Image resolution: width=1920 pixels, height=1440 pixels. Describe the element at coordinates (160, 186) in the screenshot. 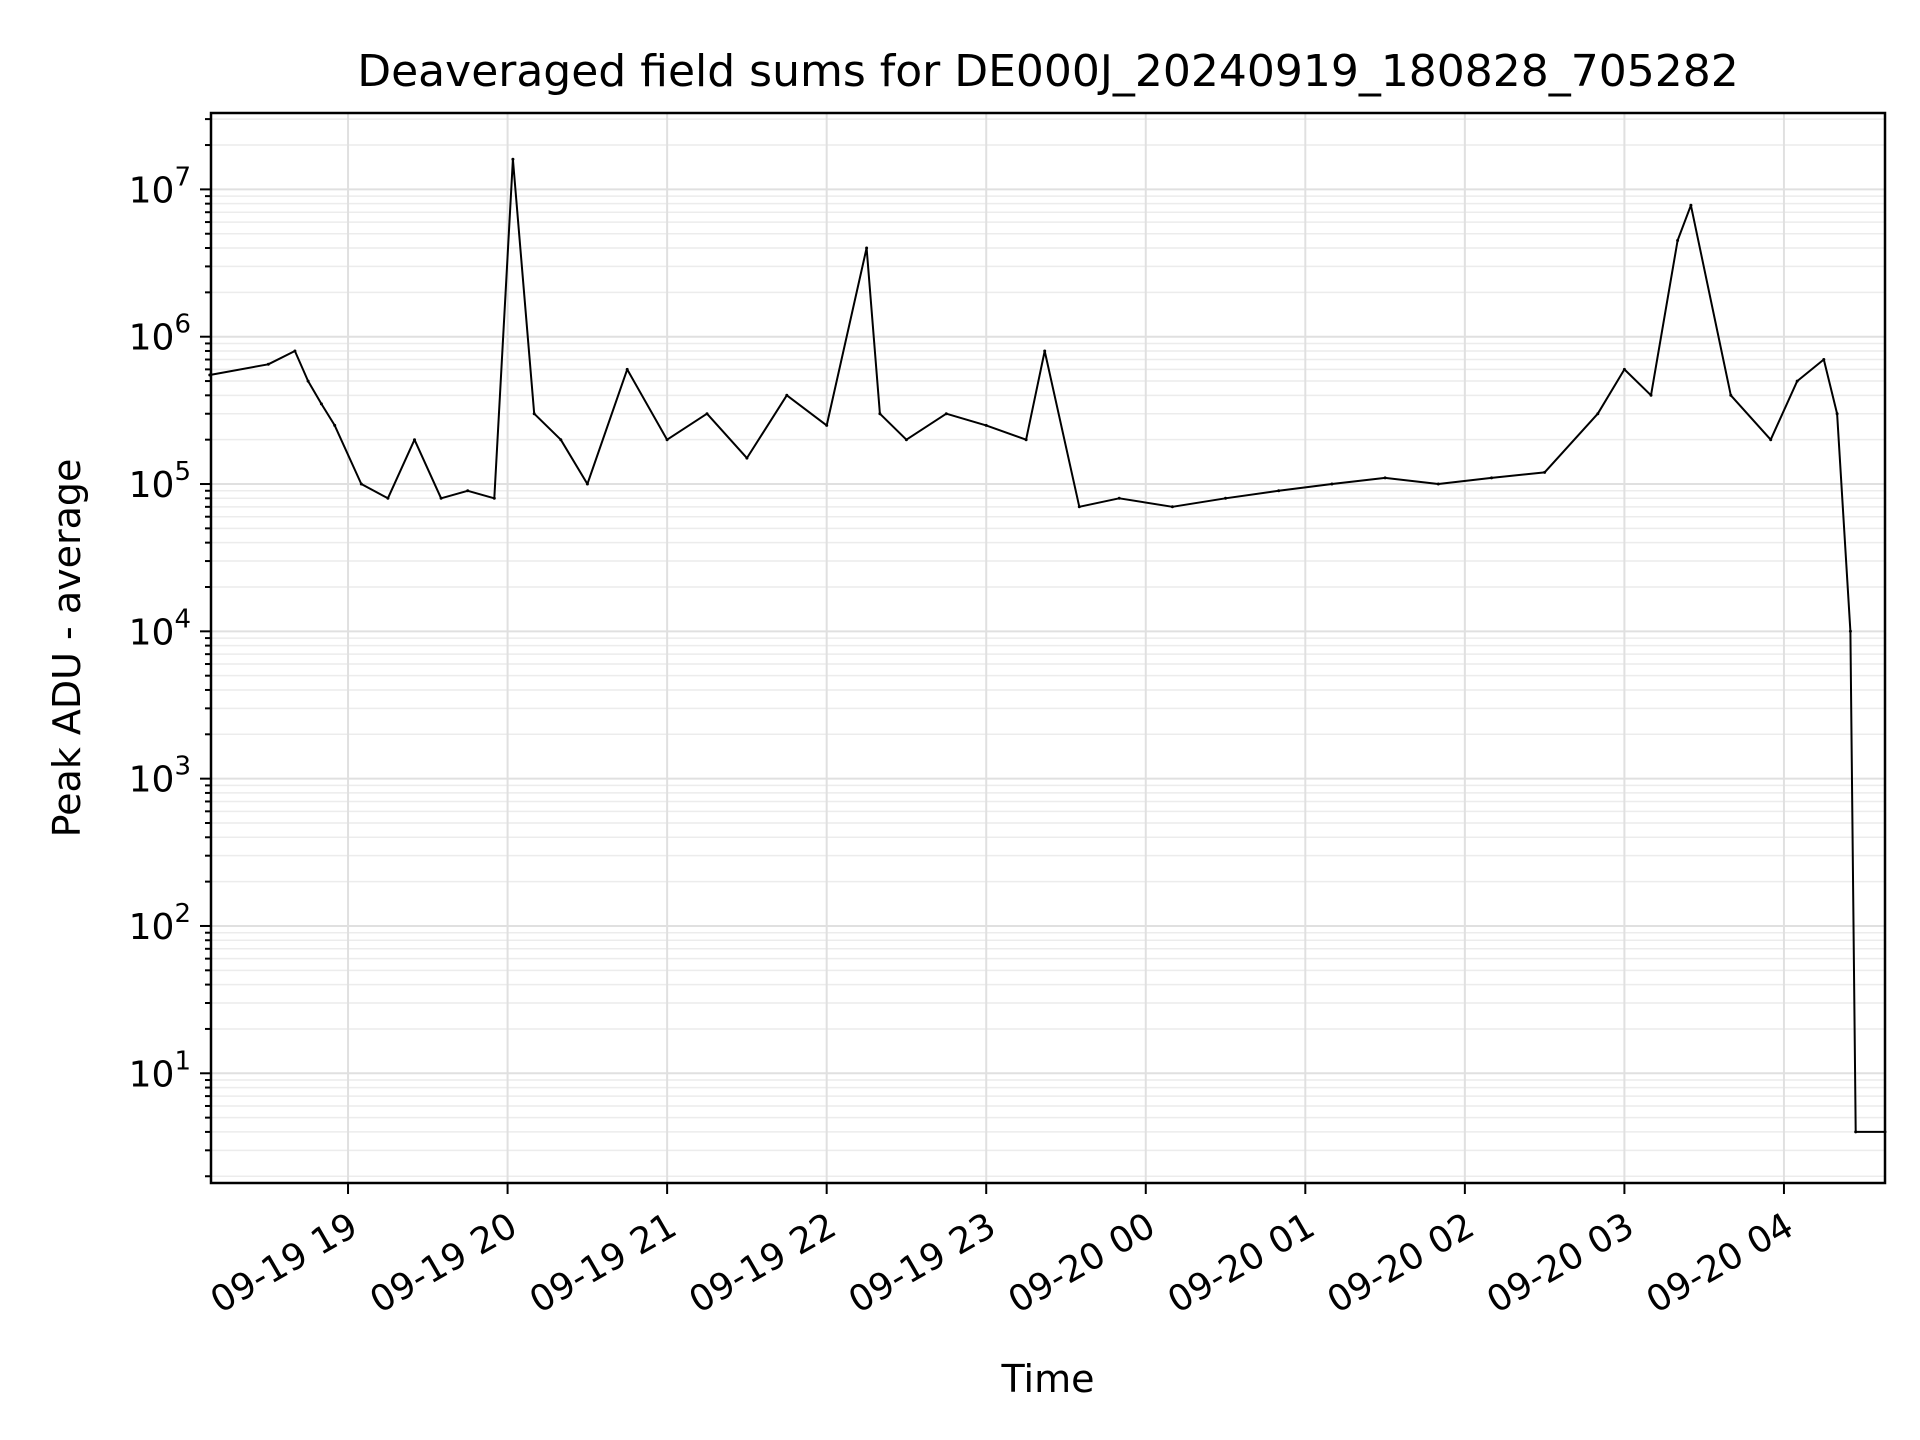

I see `y-tick-label: 10⁷` at that location.